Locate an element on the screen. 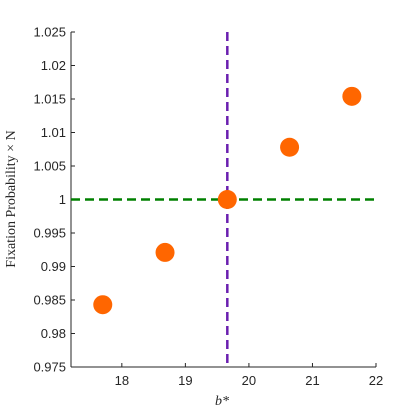 The height and width of the screenshot is (415, 415). x-axis-label: b* is located at coordinates (222, 401).